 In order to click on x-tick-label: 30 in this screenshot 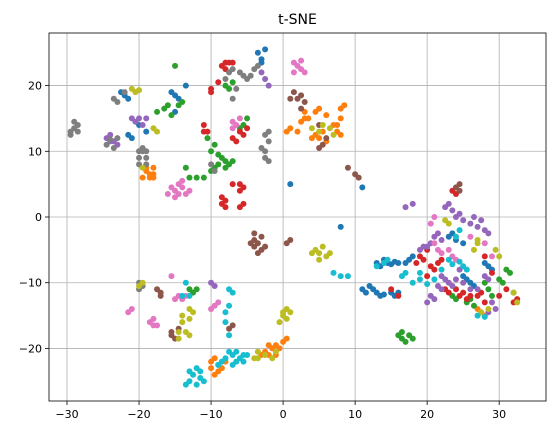, I will do `click(499, 414)`.